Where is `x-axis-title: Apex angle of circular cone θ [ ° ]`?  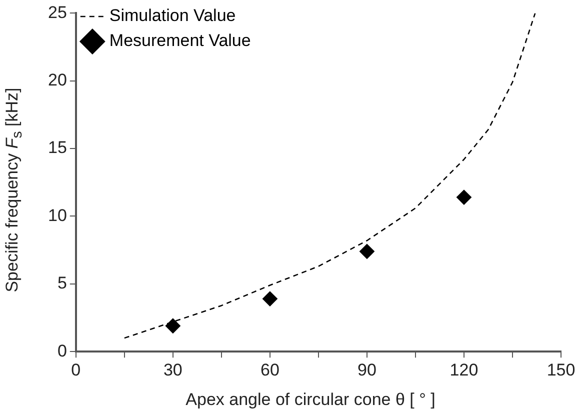 x-axis-title: Apex angle of circular cone θ [ ° ] is located at coordinates (310, 400).